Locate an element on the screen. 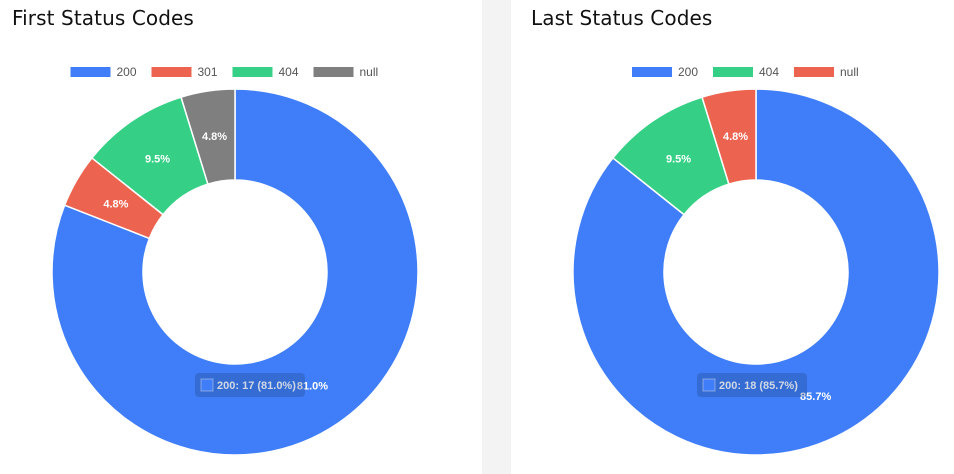 Image resolution: width=954 pixels, height=474 pixels. legend-item-301: 301 is located at coordinates (184, 72).